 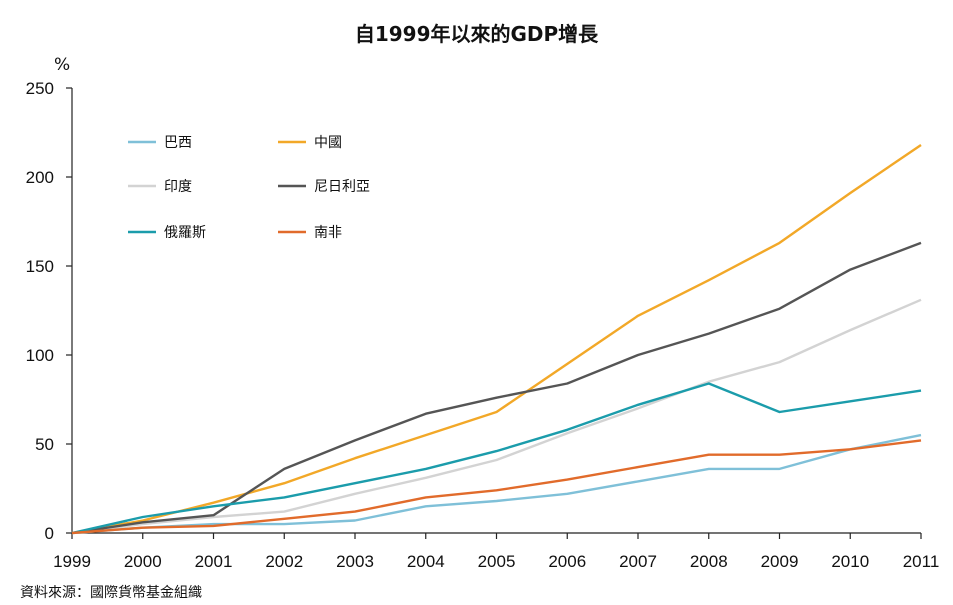 I want to click on y-tick-label: 250, so click(x=40, y=88).